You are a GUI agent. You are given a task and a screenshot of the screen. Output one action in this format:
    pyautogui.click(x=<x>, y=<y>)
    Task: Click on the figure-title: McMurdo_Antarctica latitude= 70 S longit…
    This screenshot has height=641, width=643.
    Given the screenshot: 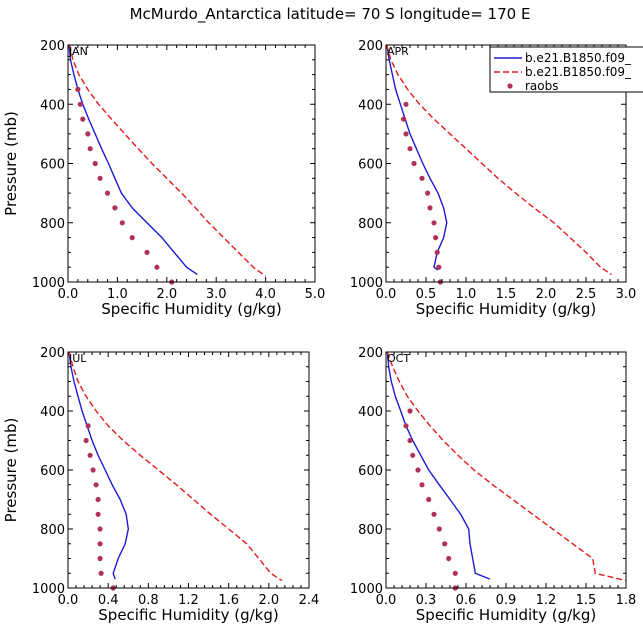 What is the action you would take?
    pyautogui.click(x=330, y=14)
    